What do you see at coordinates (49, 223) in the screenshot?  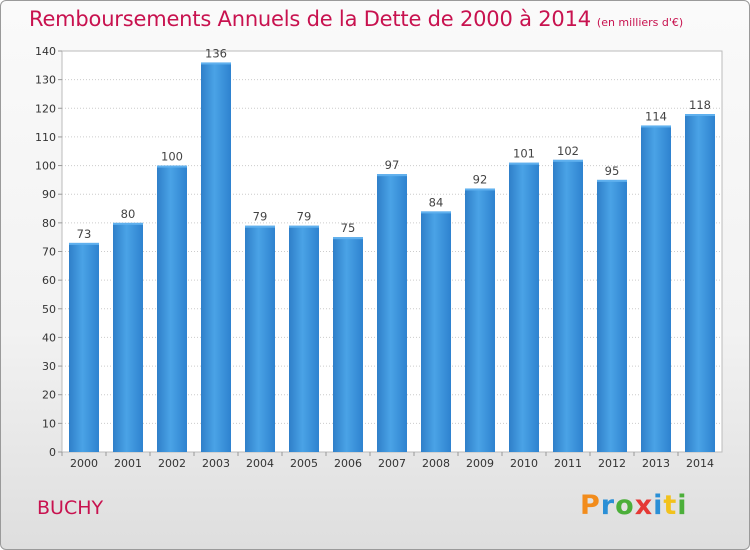 I see `y-tick-label: 80` at bounding box center [49, 223].